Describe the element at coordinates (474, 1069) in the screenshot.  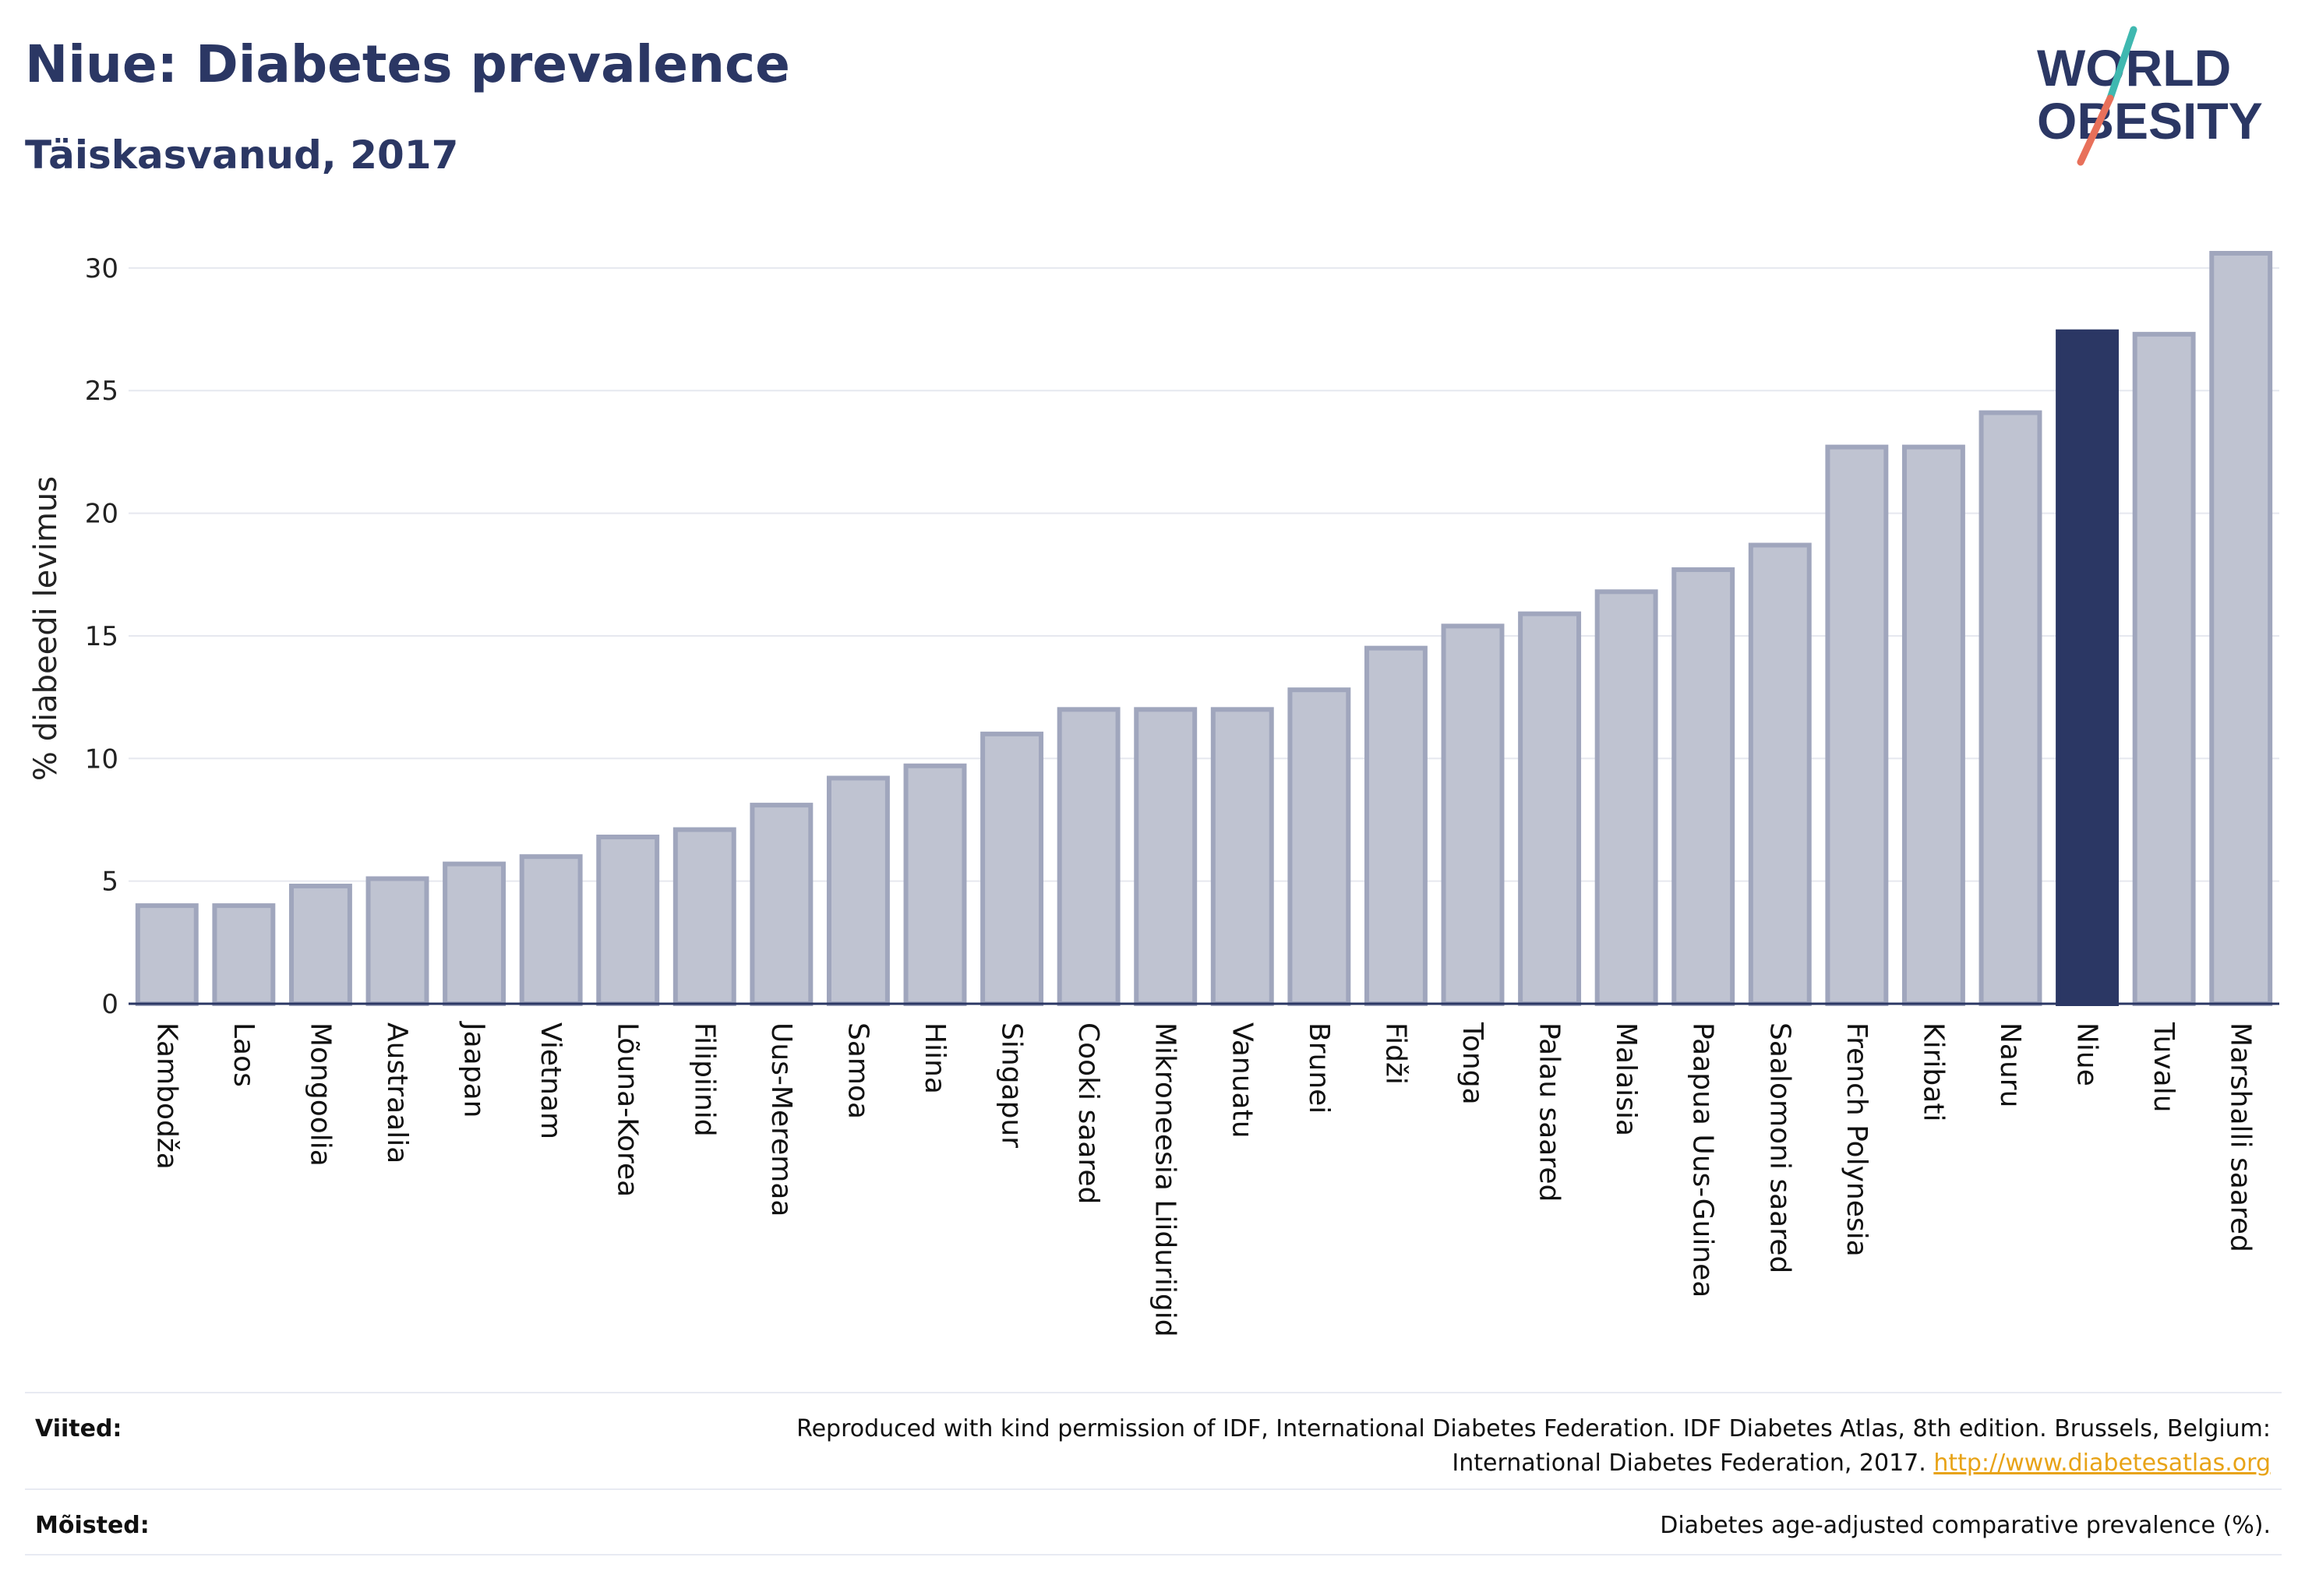
I see `x-tick-label: Jaapan` at that location.